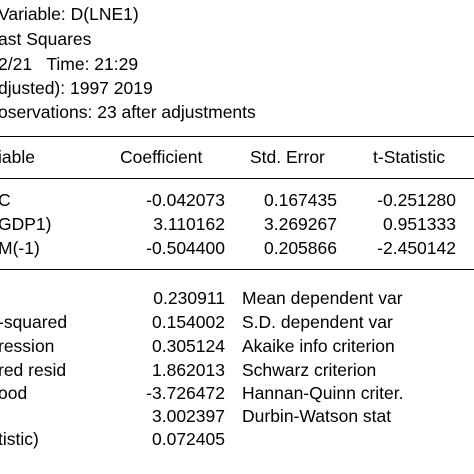  Describe the element at coordinates (161, 157) in the screenshot. I see `column-header-coefficient: Coefficient` at that location.